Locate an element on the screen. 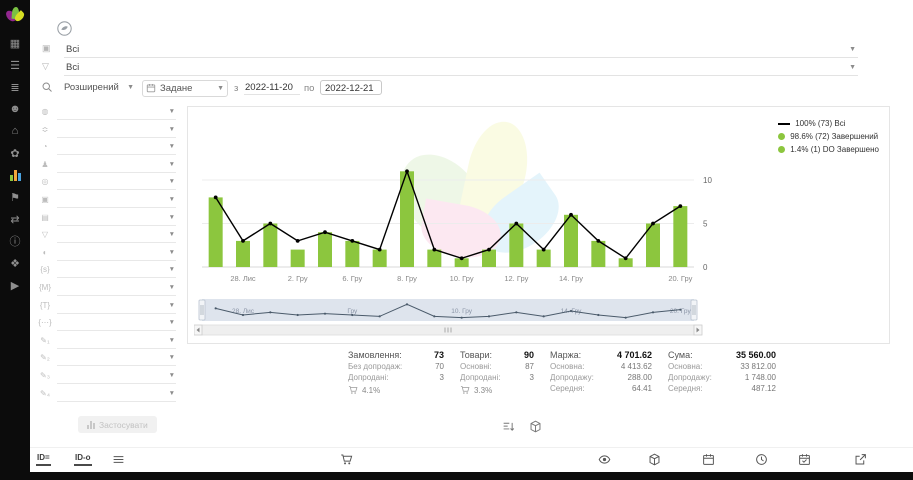 The image size is (913, 480). pencil-4-icon: ✎₄ is located at coordinates (45, 393).